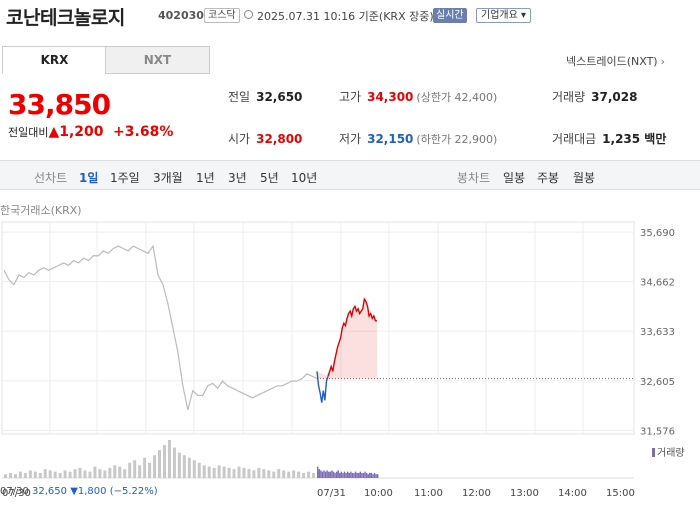 The width and height of the screenshot is (700, 505). Describe the element at coordinates (239, 97) in the screenshot. I see `stat-label: 전일` at that location.